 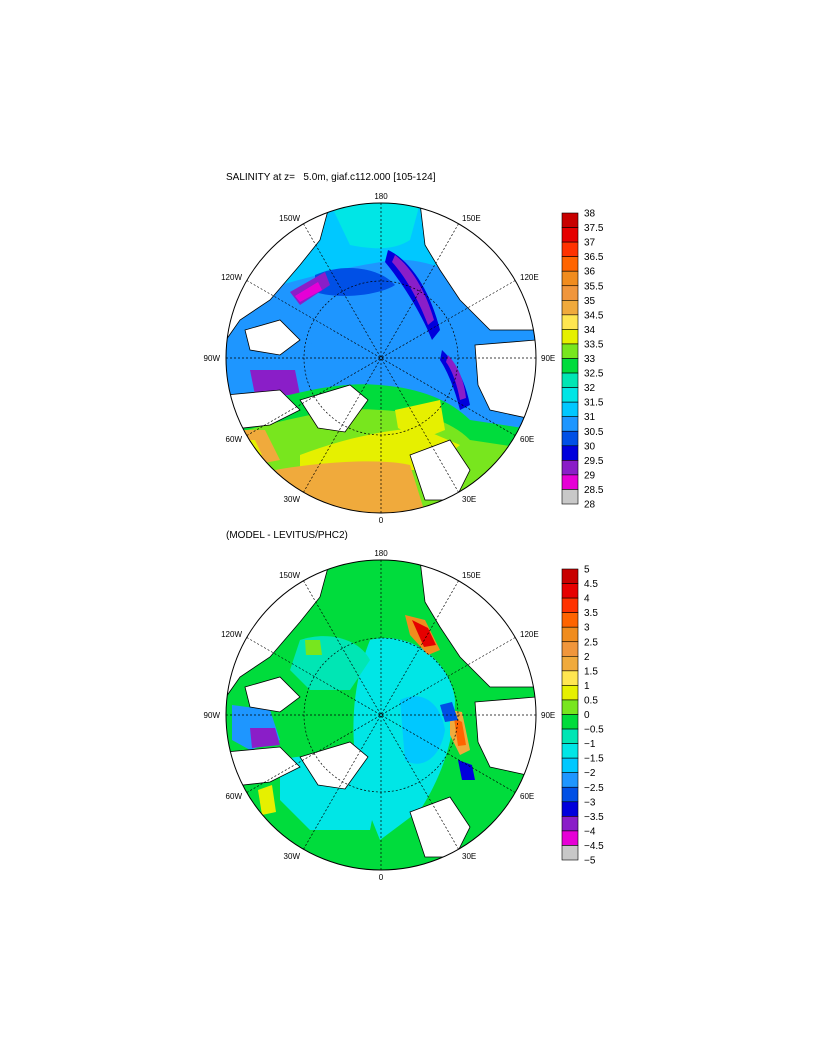 I want to click on salinity-colorbar-label: 33.5, so click(x=594, y=344).